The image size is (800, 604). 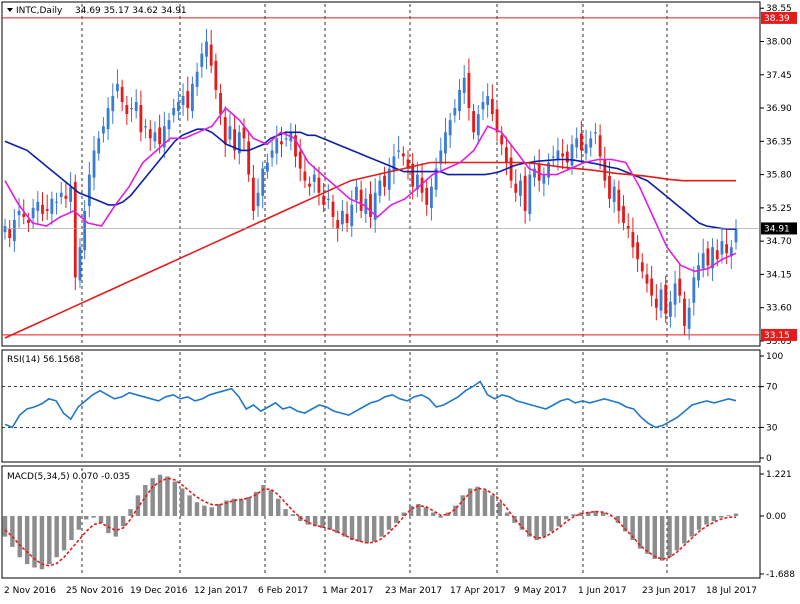 What do you see at coordinates (779, 142) in the screenshot?
I see `price-axis-label: 36.35` at bounding box center [779, 142].